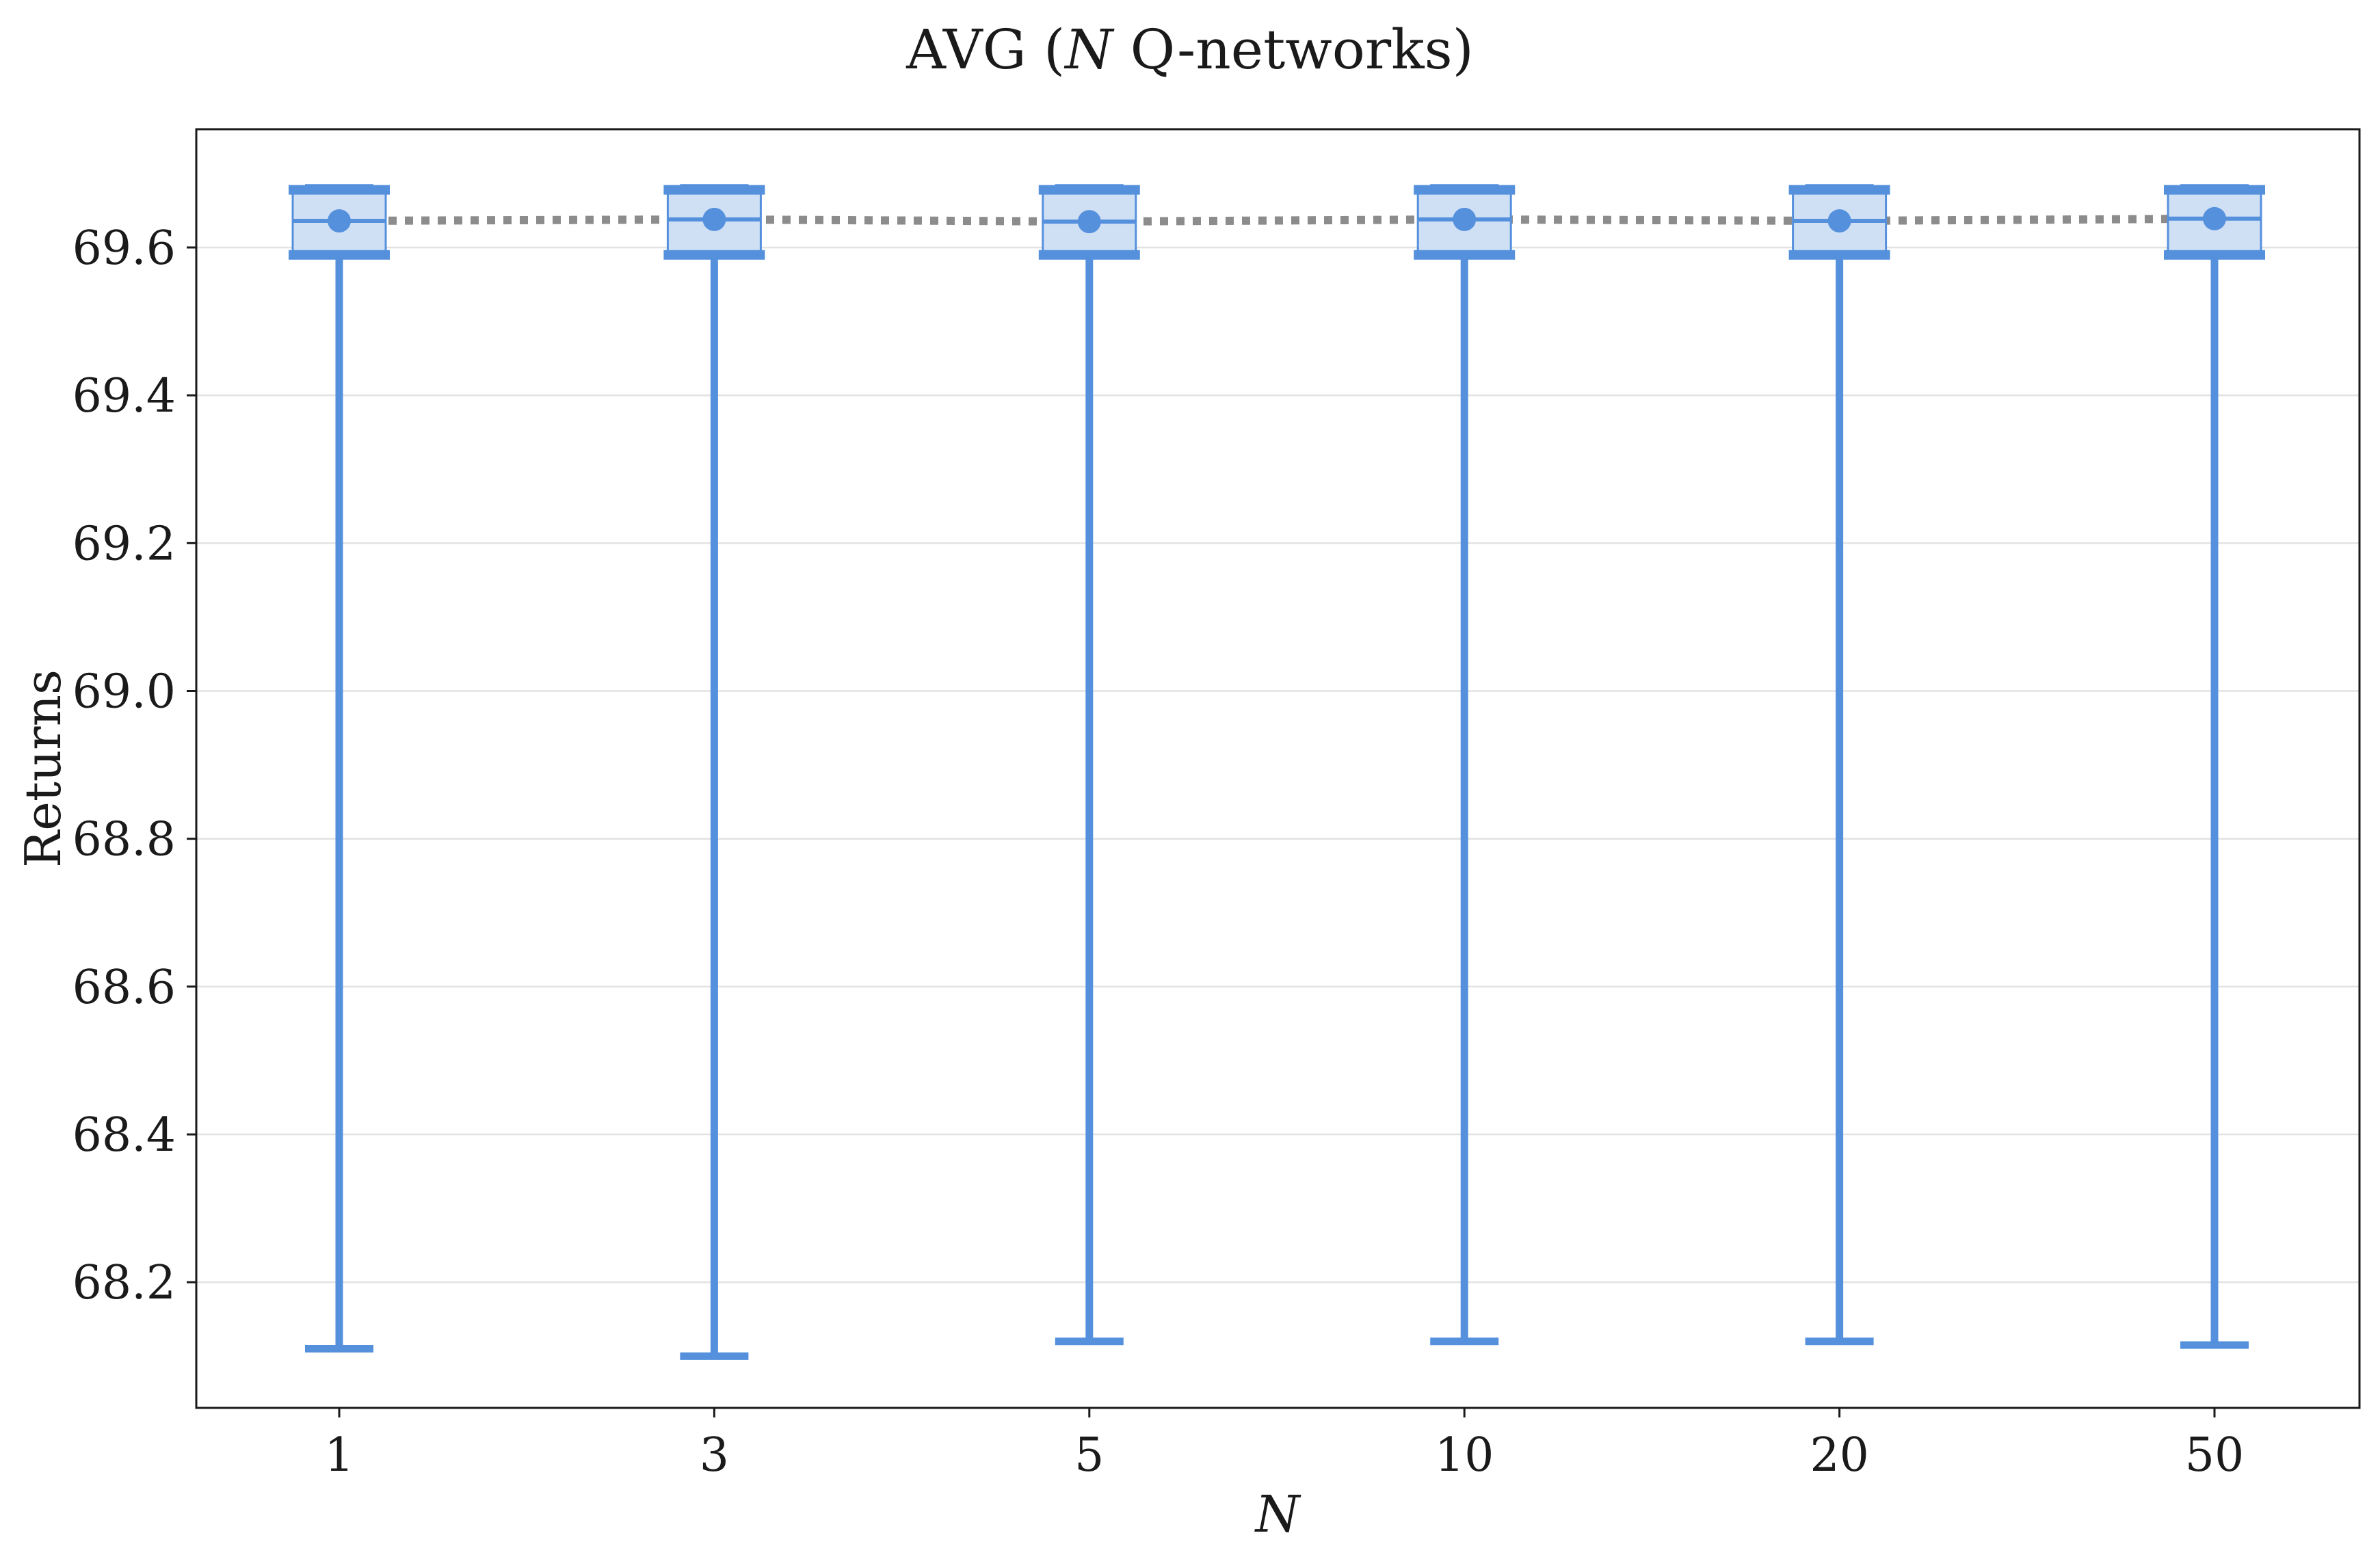  What do you see at coordinates (124, 1135) in the screenshot?
I see `y-tick-label: 68.4` at bounding box center [124, 1135].